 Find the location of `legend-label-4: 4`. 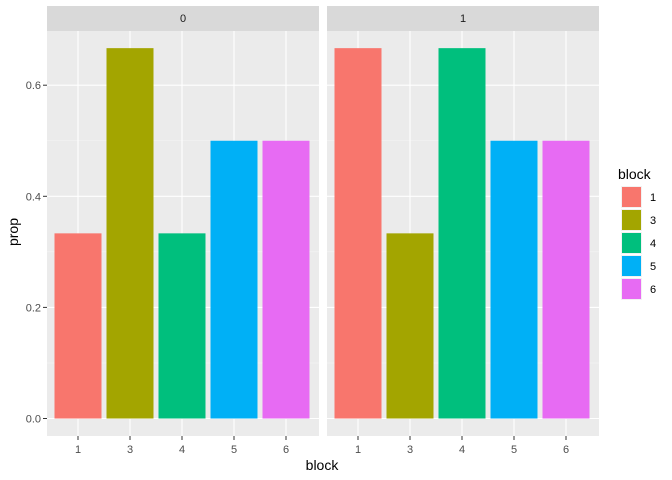

legend-label-4: 4 is located at coordinates (653, 244).